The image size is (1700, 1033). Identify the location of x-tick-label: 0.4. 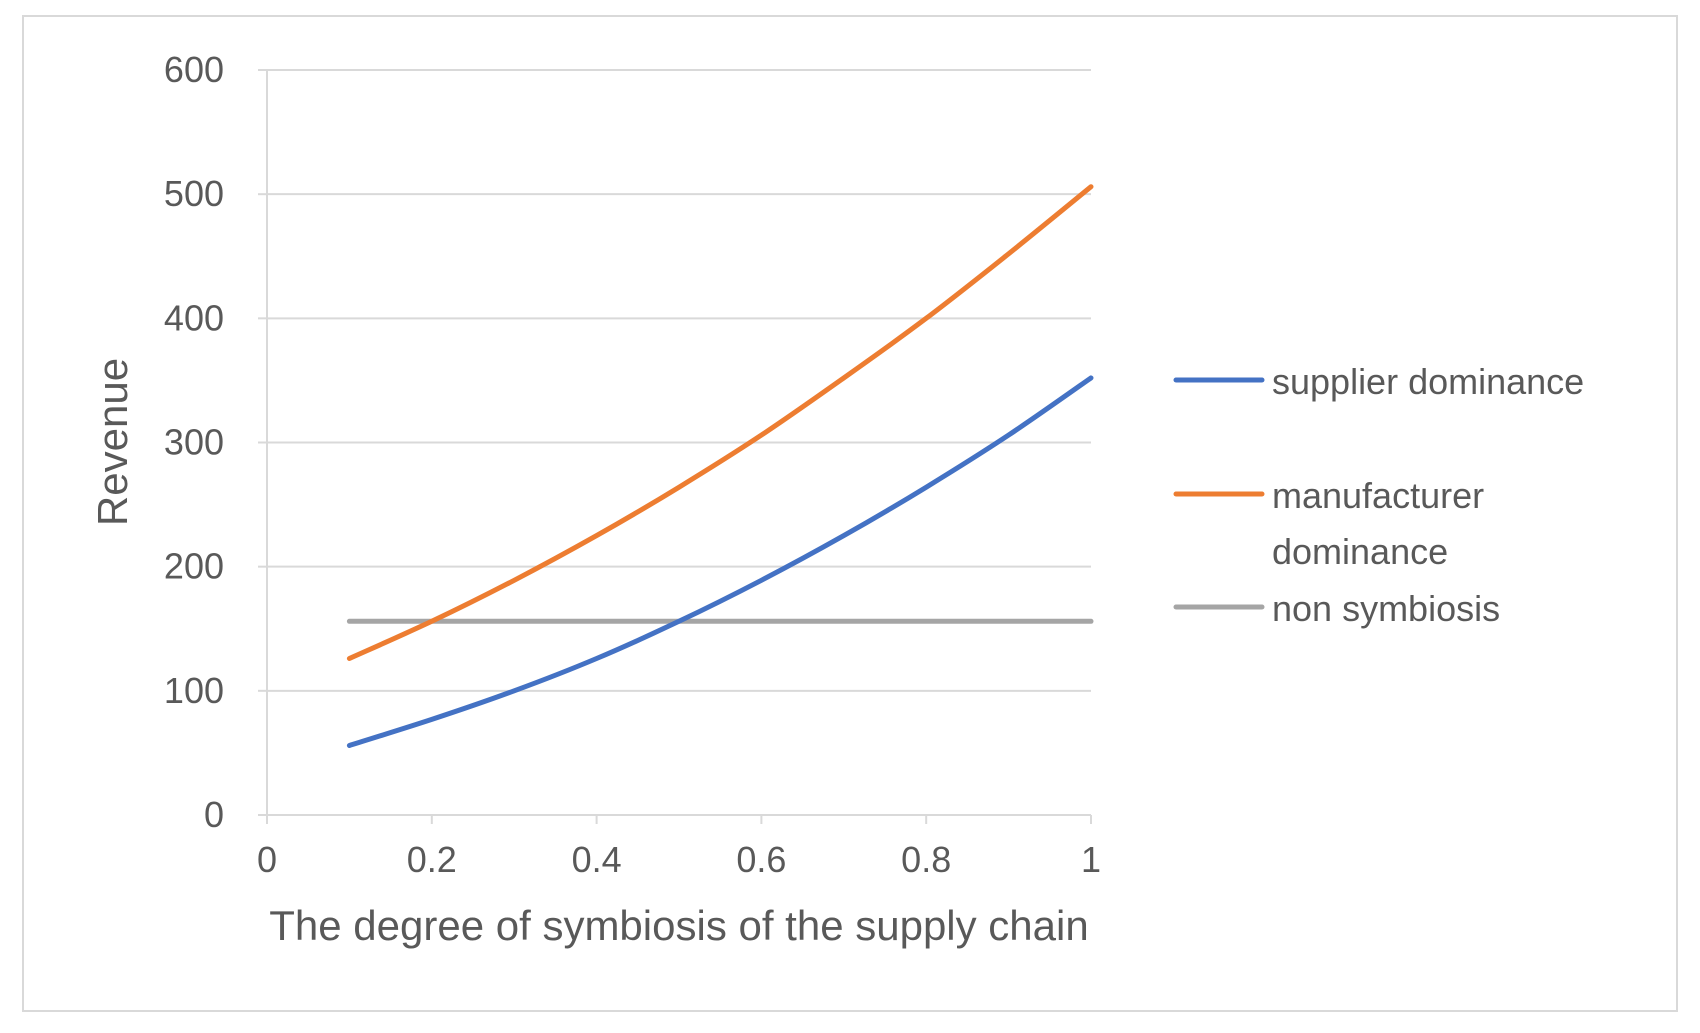
(597, 859).